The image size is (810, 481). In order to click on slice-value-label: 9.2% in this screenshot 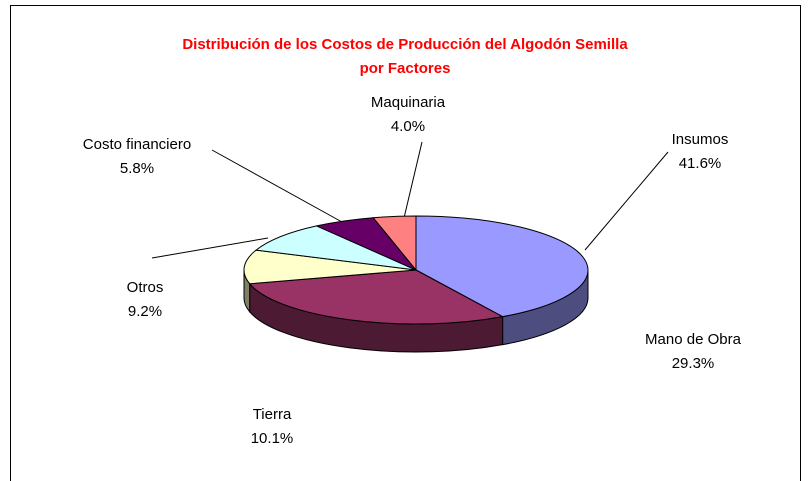, I will do `click(145, 311)`.